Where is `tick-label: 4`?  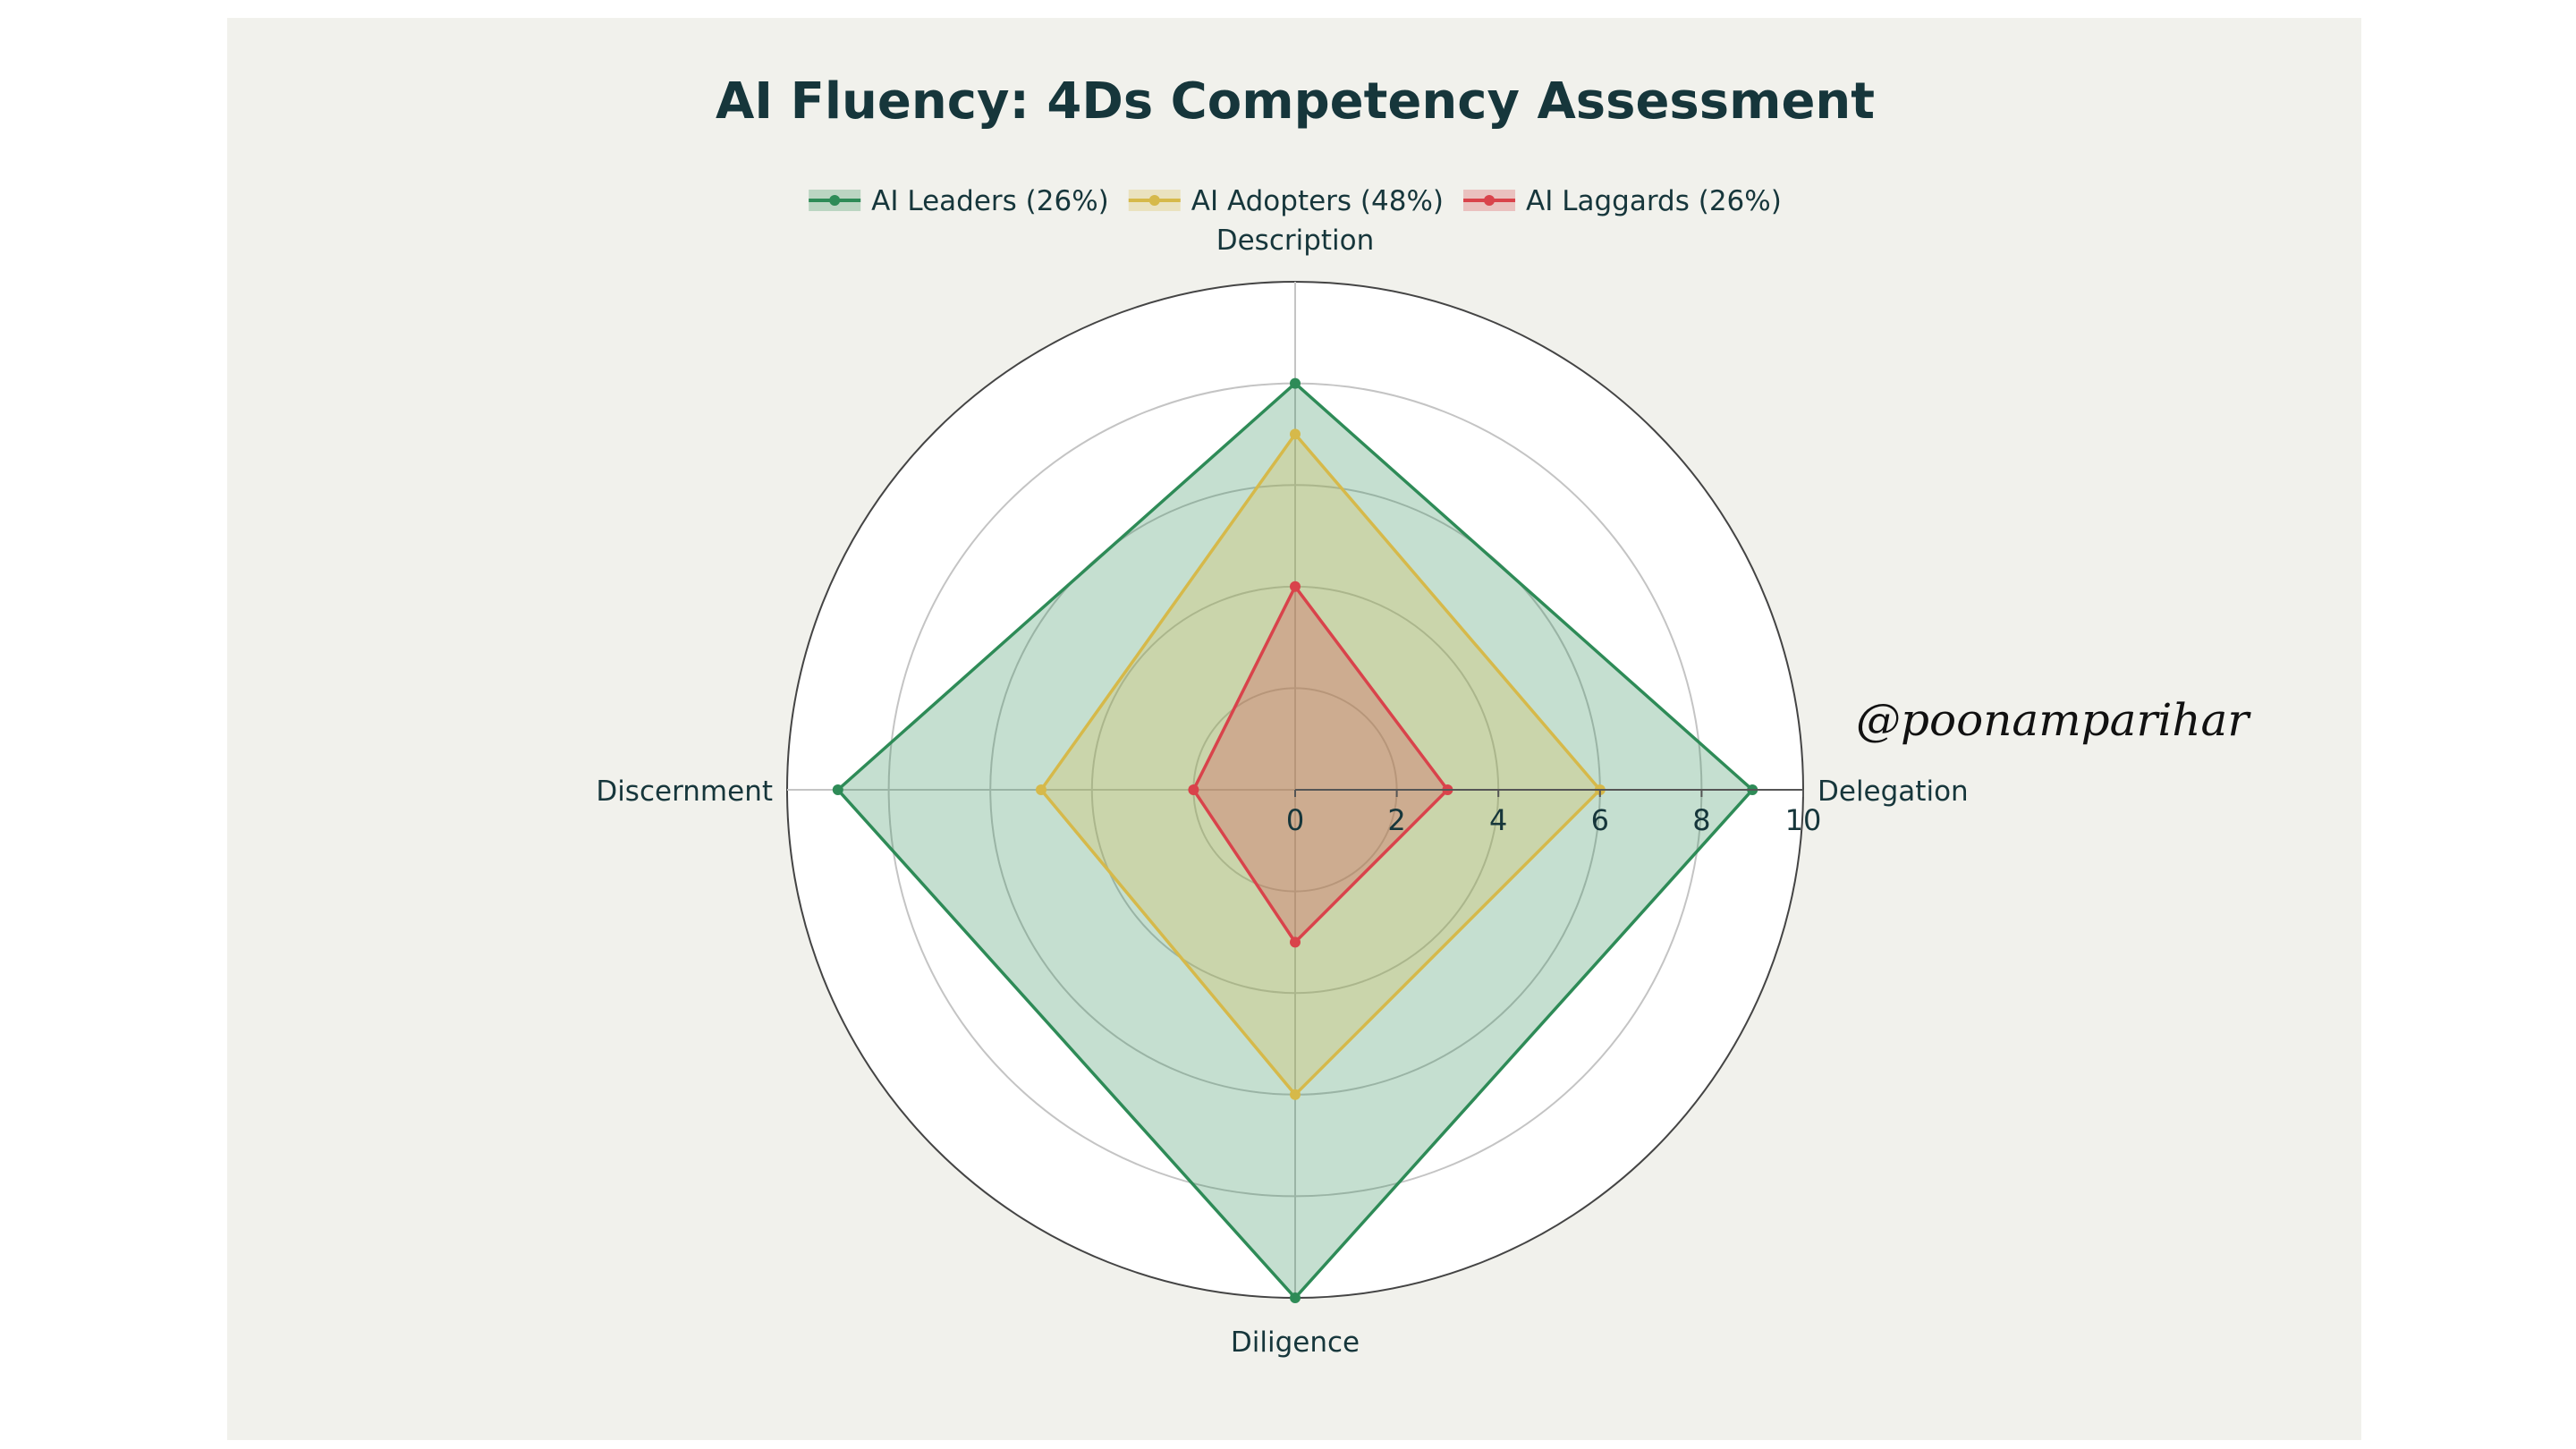 tick-label: 4 is located at coordinates (1498, 820).